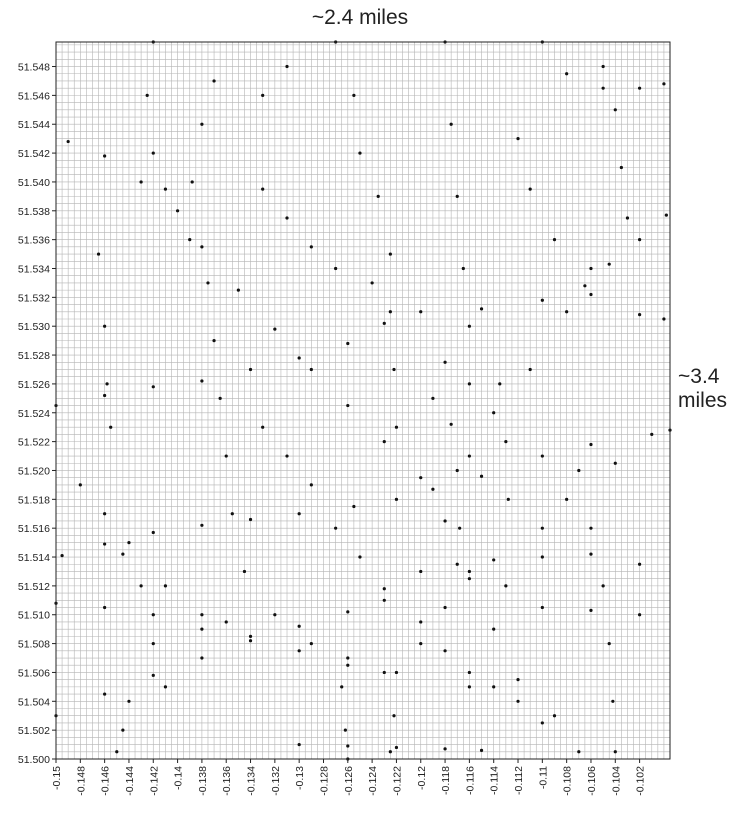  Describe the element at coordinates (227, 781) in the screenshot. I see `x-tick-label: -0.136` at that location.